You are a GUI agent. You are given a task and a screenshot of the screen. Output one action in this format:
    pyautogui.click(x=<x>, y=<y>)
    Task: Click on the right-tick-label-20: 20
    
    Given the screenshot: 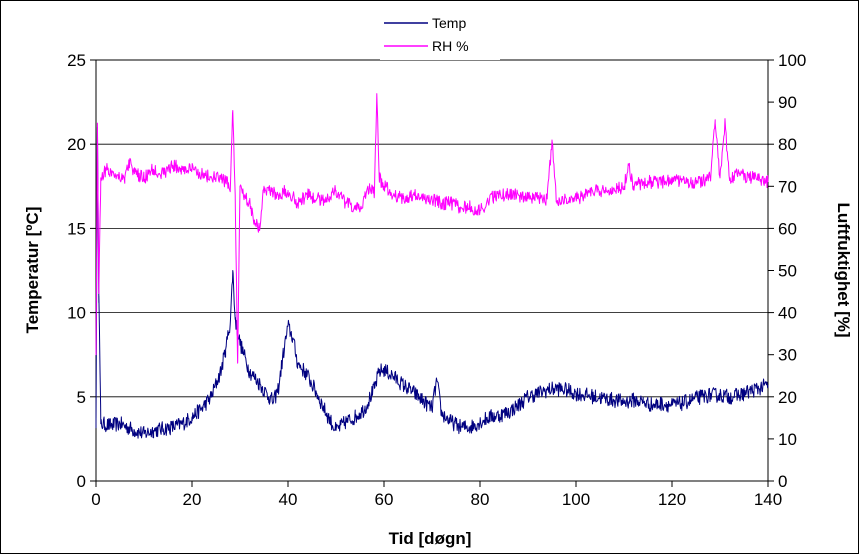 What is the action you would take?
    pyautogui.click(x=787, y=397)
    